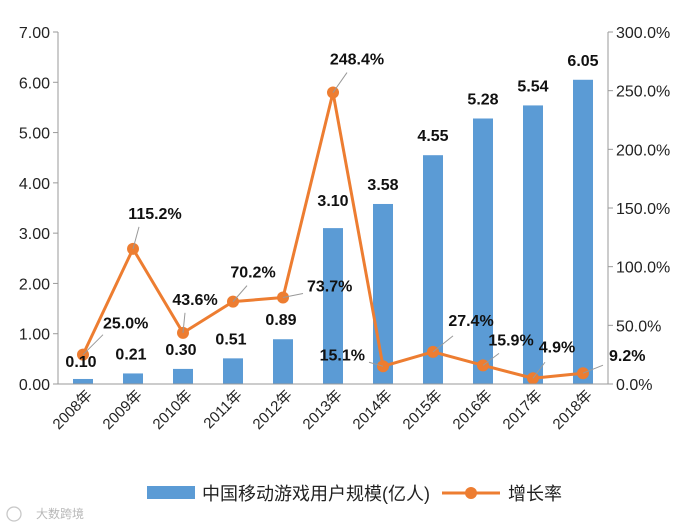 This screenshot has width=700, height=527. What do you see at coordinates (34, 234) in the screenshot?
I see `left-tick-label: 3.00` at bounding box center [34, 234].